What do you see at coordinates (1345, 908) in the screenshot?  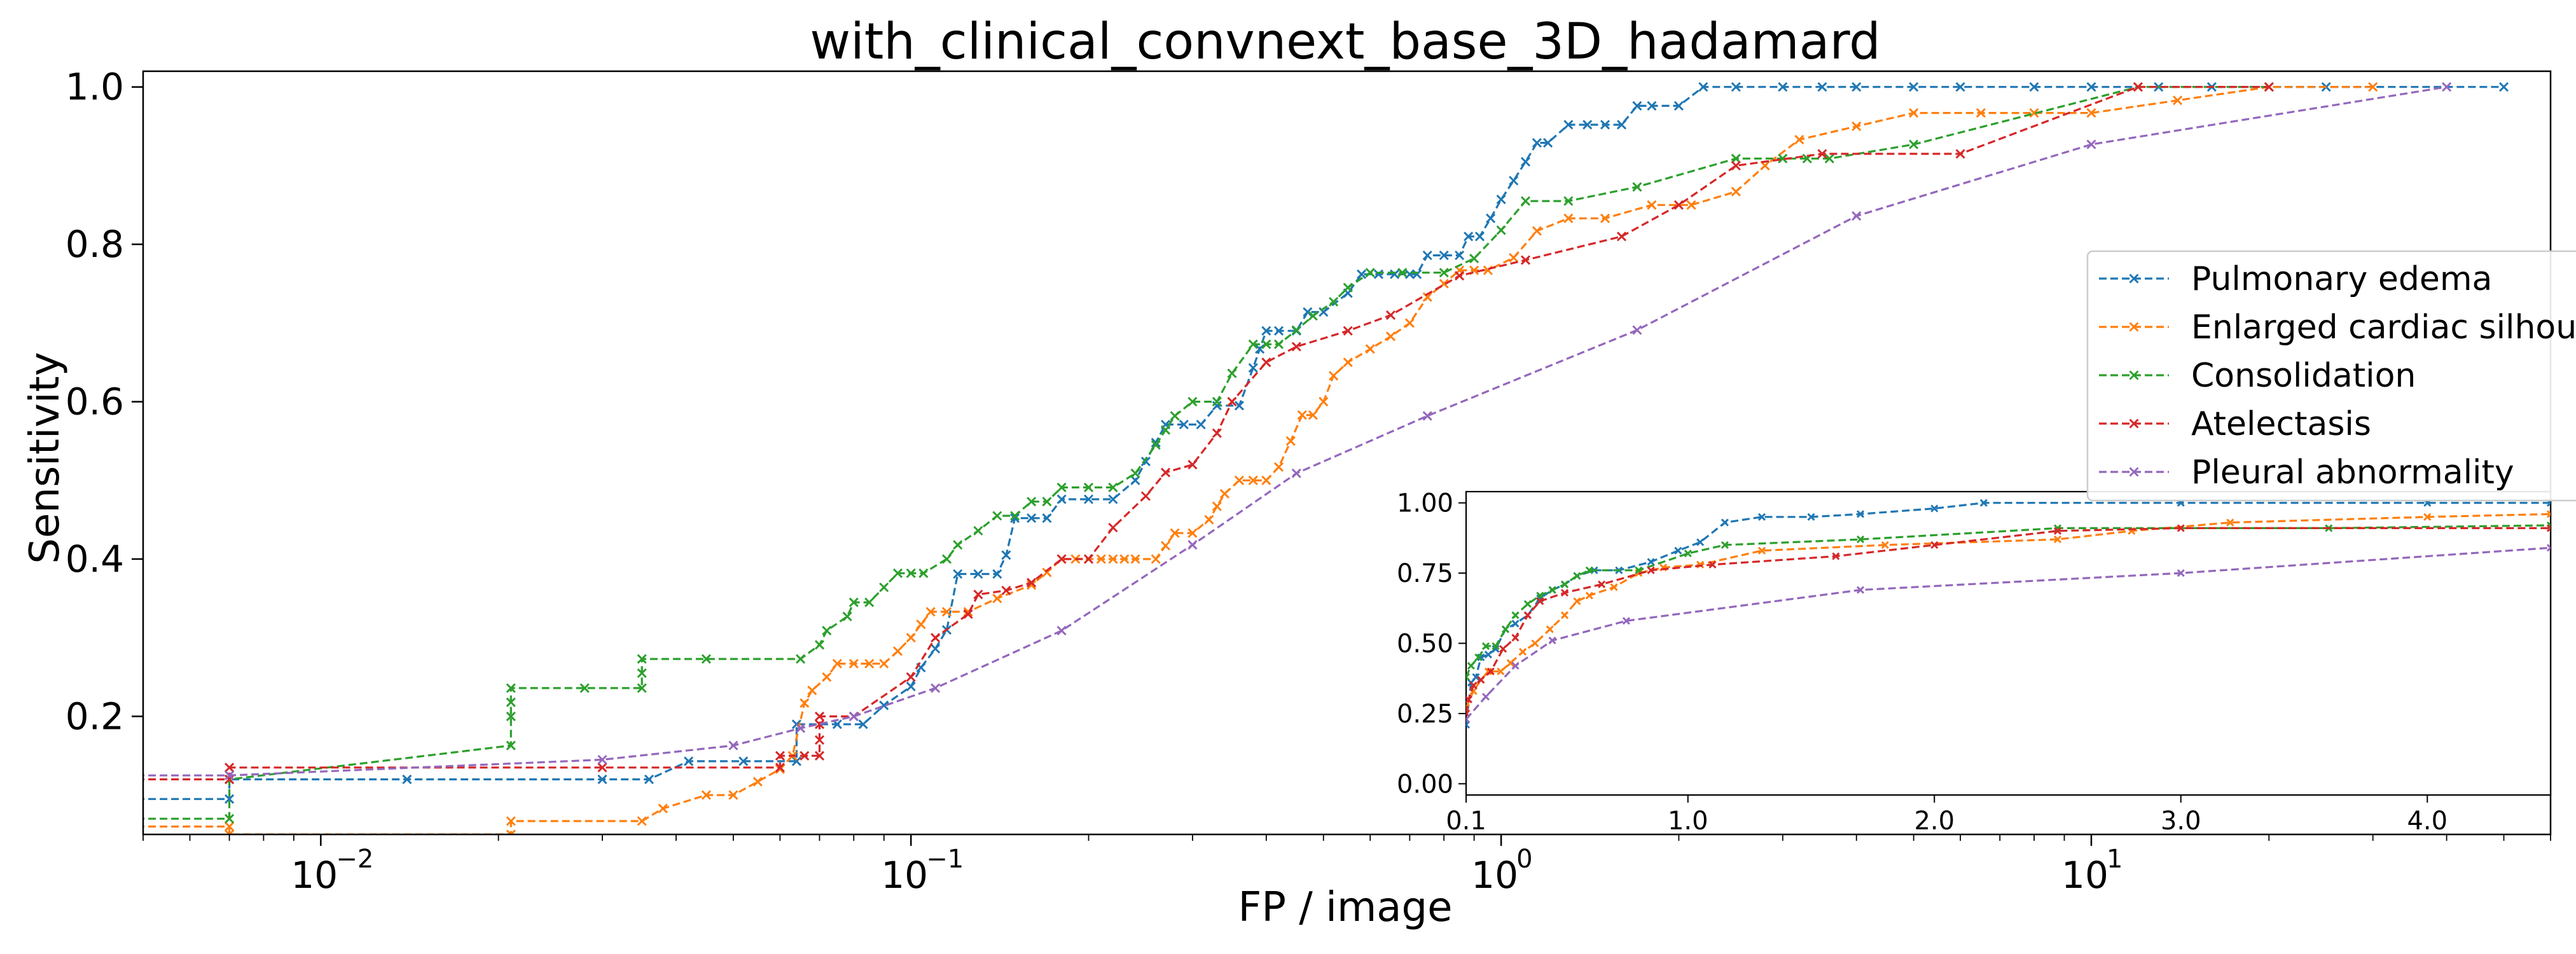 I see `x-axis-label: FP / image` at bounding box center [1345, 908].